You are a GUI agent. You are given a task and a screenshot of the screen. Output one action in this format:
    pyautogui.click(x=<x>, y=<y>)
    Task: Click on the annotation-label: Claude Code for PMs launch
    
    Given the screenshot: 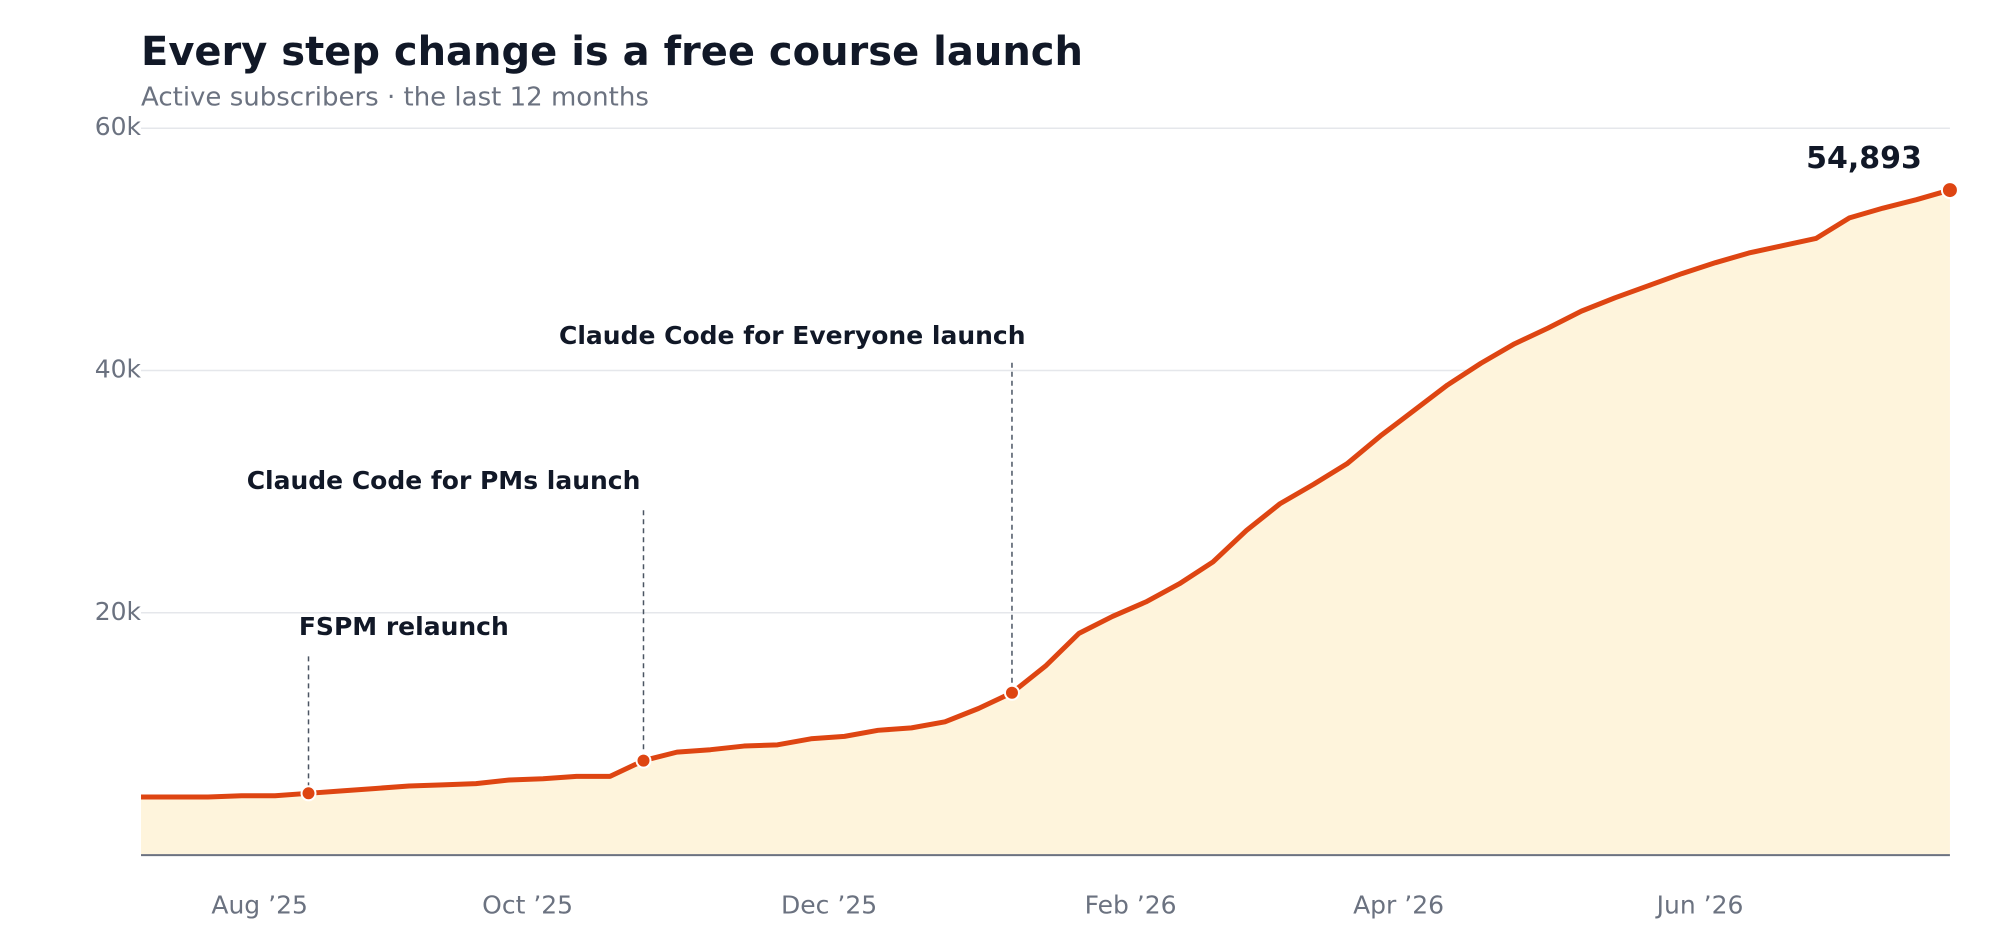 What is the action you would take?
    pyautogui.click(x=444, y=480)
    